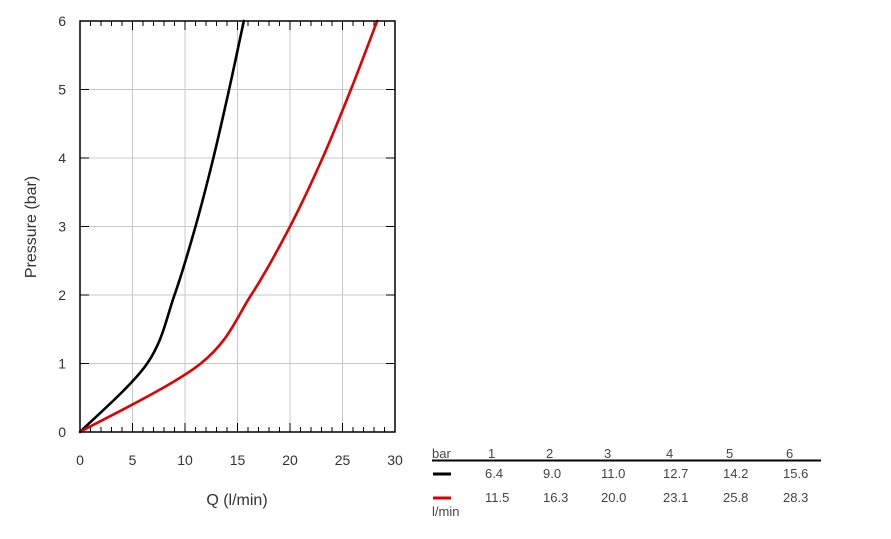  Describe the element at coordinates (613, 497) in the screenshot. I see `table-cell: 20.0` at that location.